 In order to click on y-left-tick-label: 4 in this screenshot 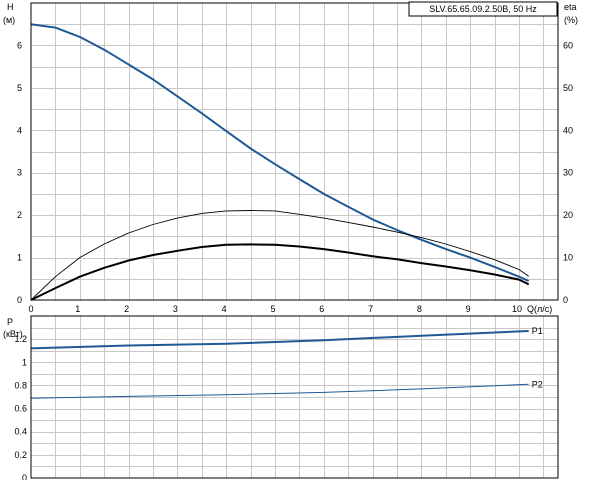, I will do `click(19, 130)`.